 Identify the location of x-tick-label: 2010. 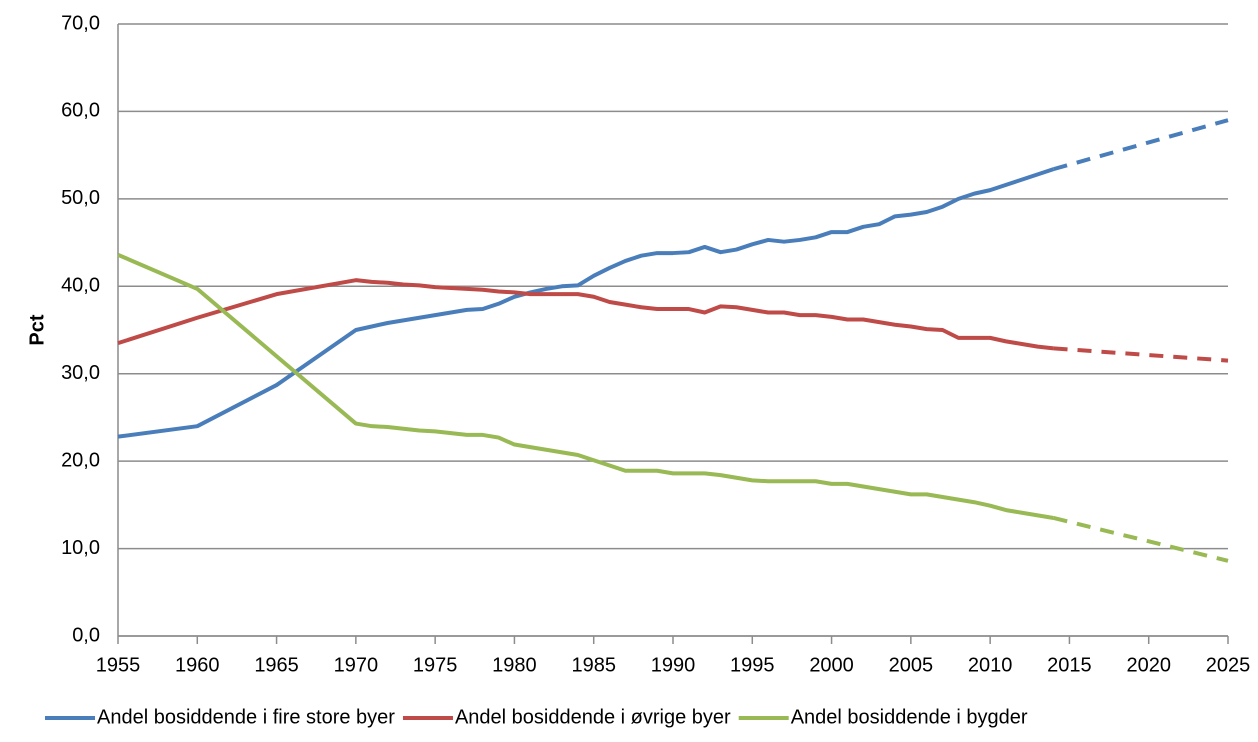
(990, 665).